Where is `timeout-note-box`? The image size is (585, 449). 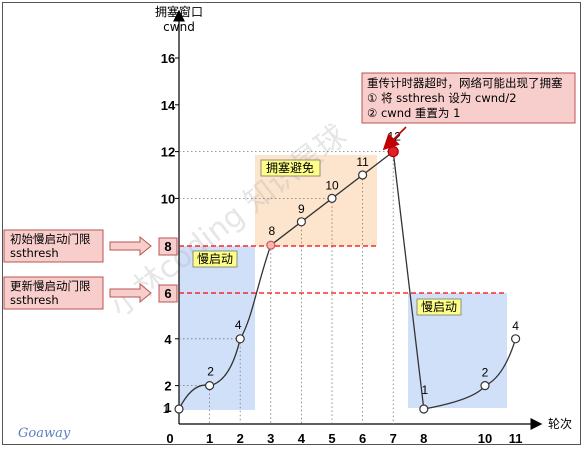 timeout-note-box is located at coordinates (468, 98).